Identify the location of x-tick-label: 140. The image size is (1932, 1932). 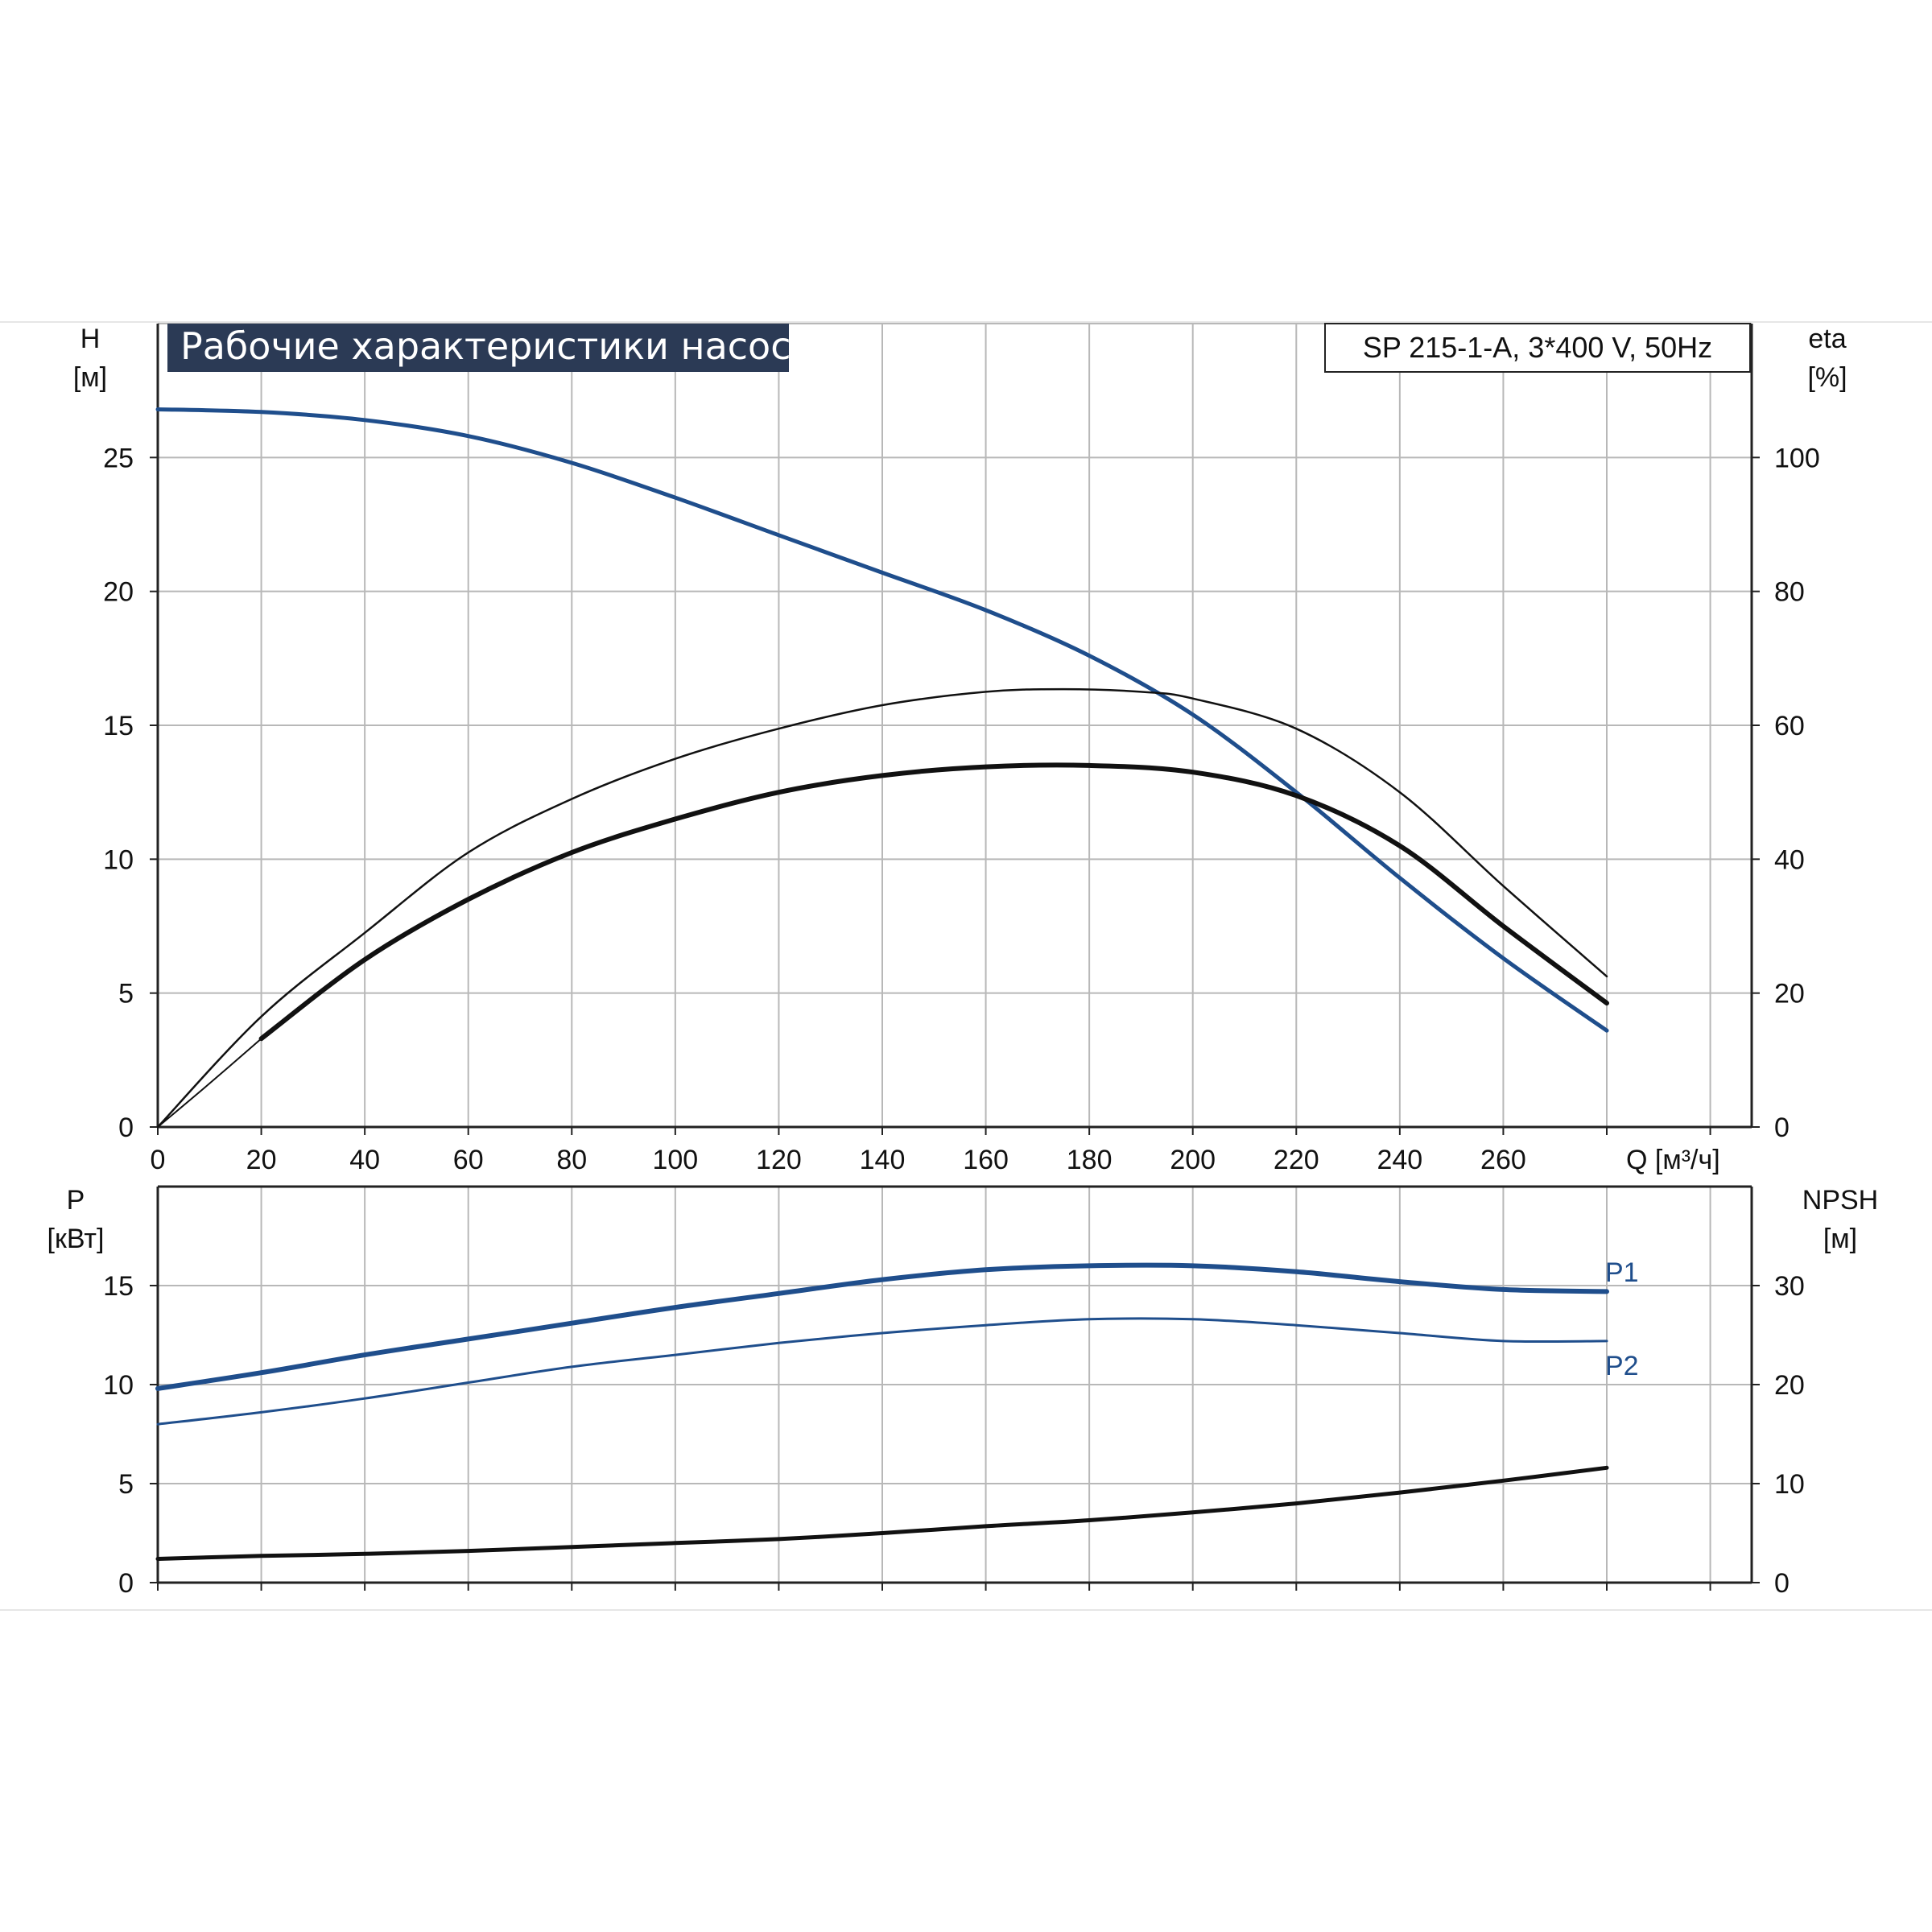
(883, 1160).